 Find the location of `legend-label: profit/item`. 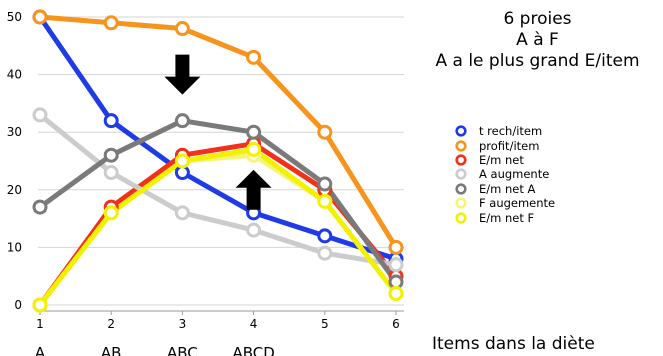

legend-label: profit/item is located at coordinates (509, 145).